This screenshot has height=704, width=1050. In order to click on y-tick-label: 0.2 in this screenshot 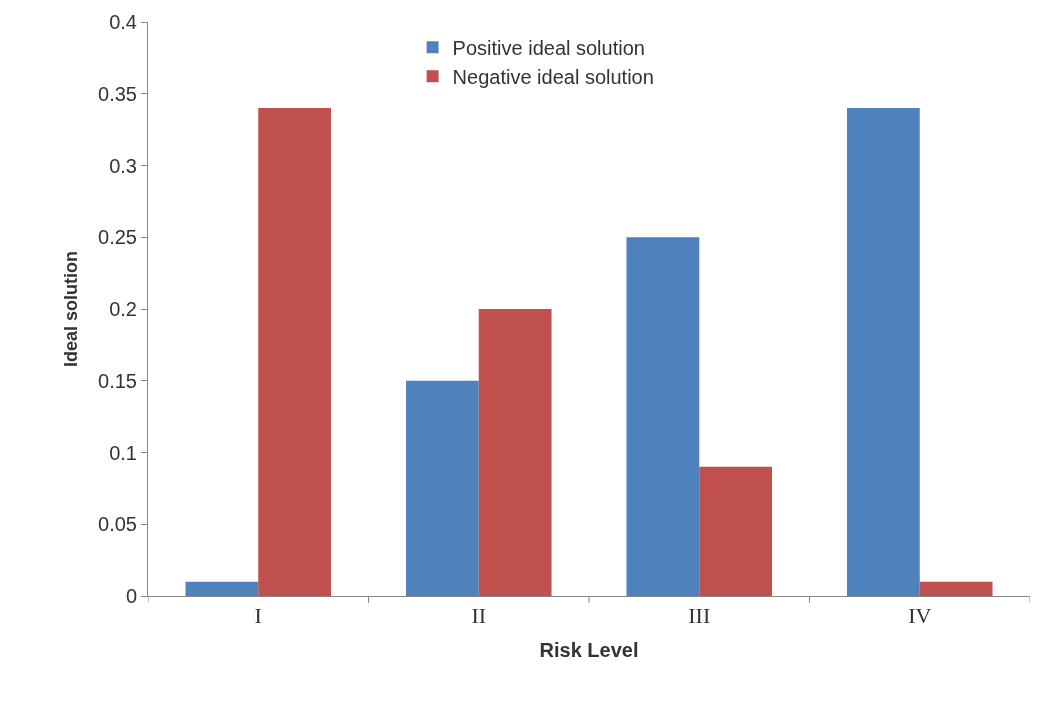, I will do `click(123, 309)`.